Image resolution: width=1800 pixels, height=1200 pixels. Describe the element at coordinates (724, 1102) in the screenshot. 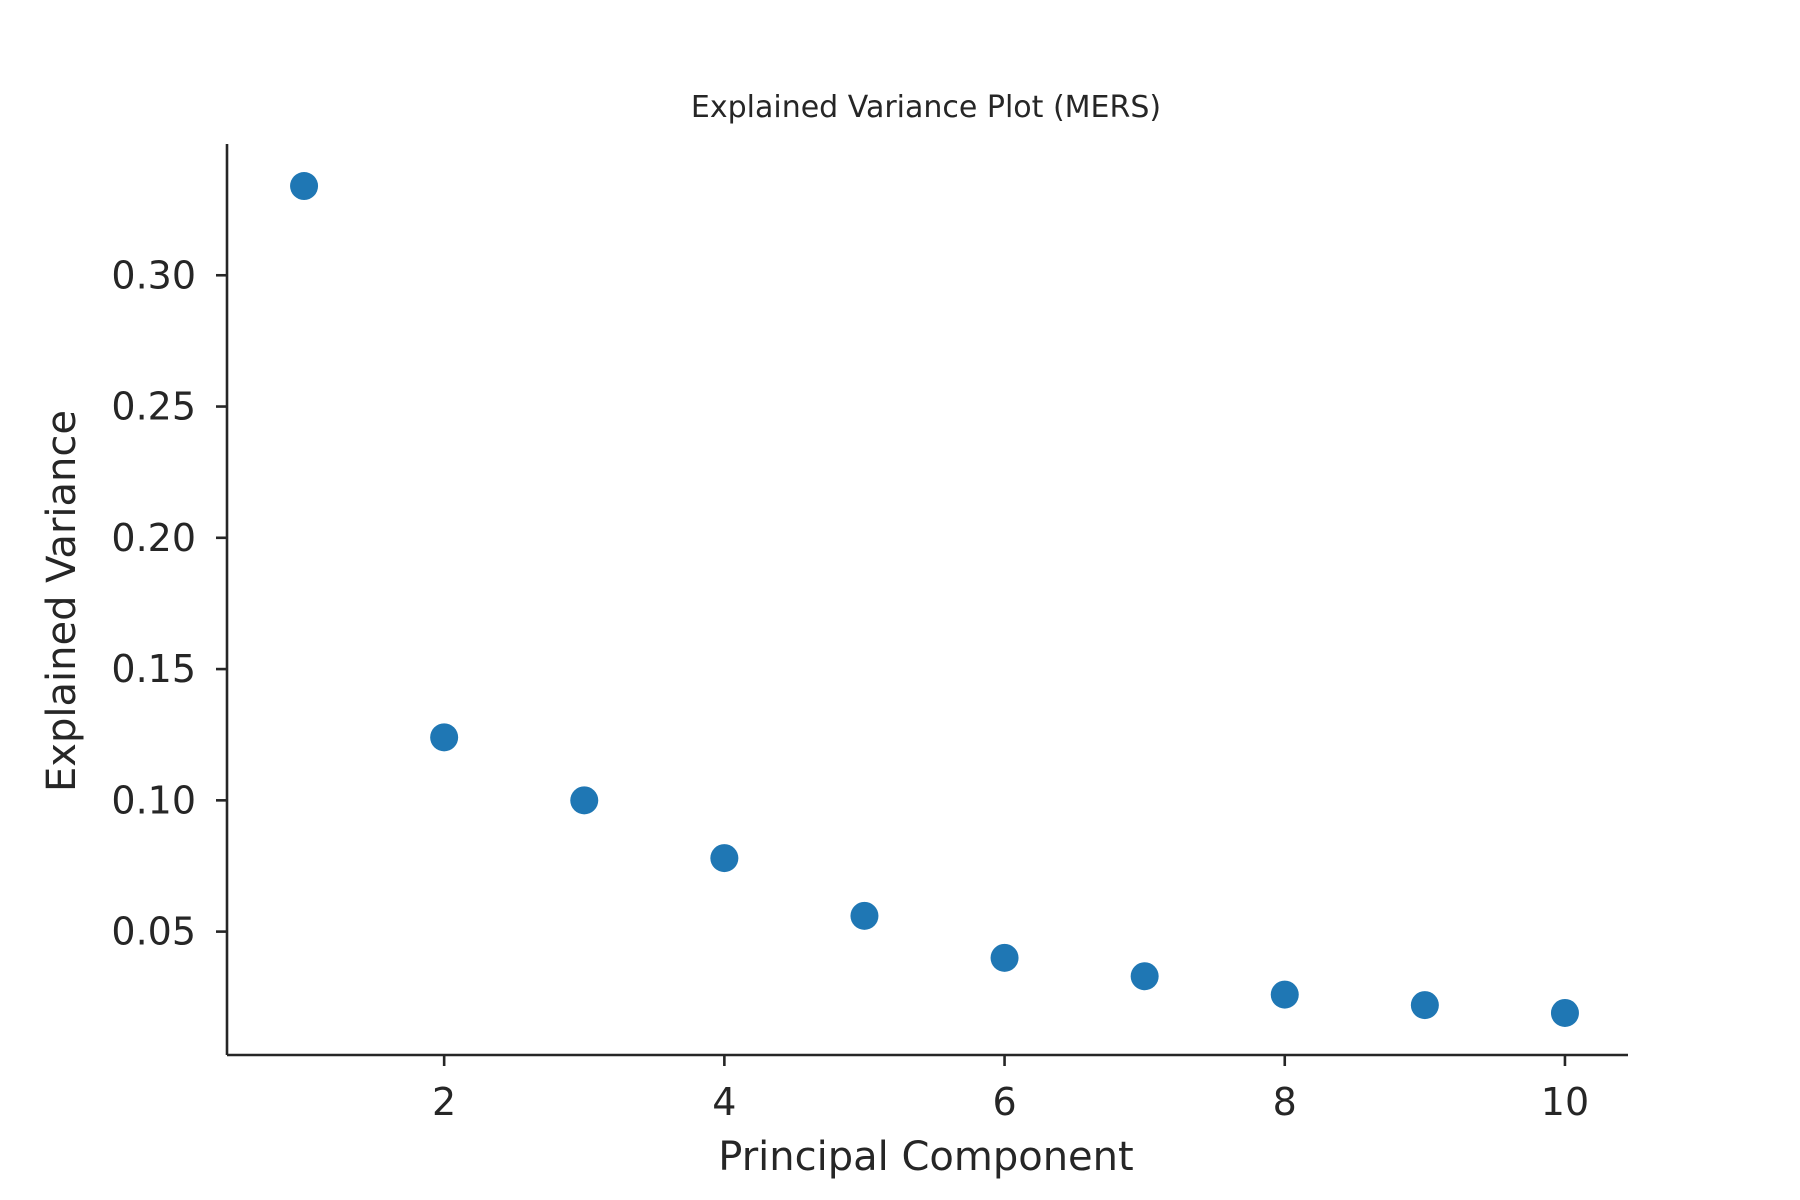

I see `x-tick-label: 4` at that location.